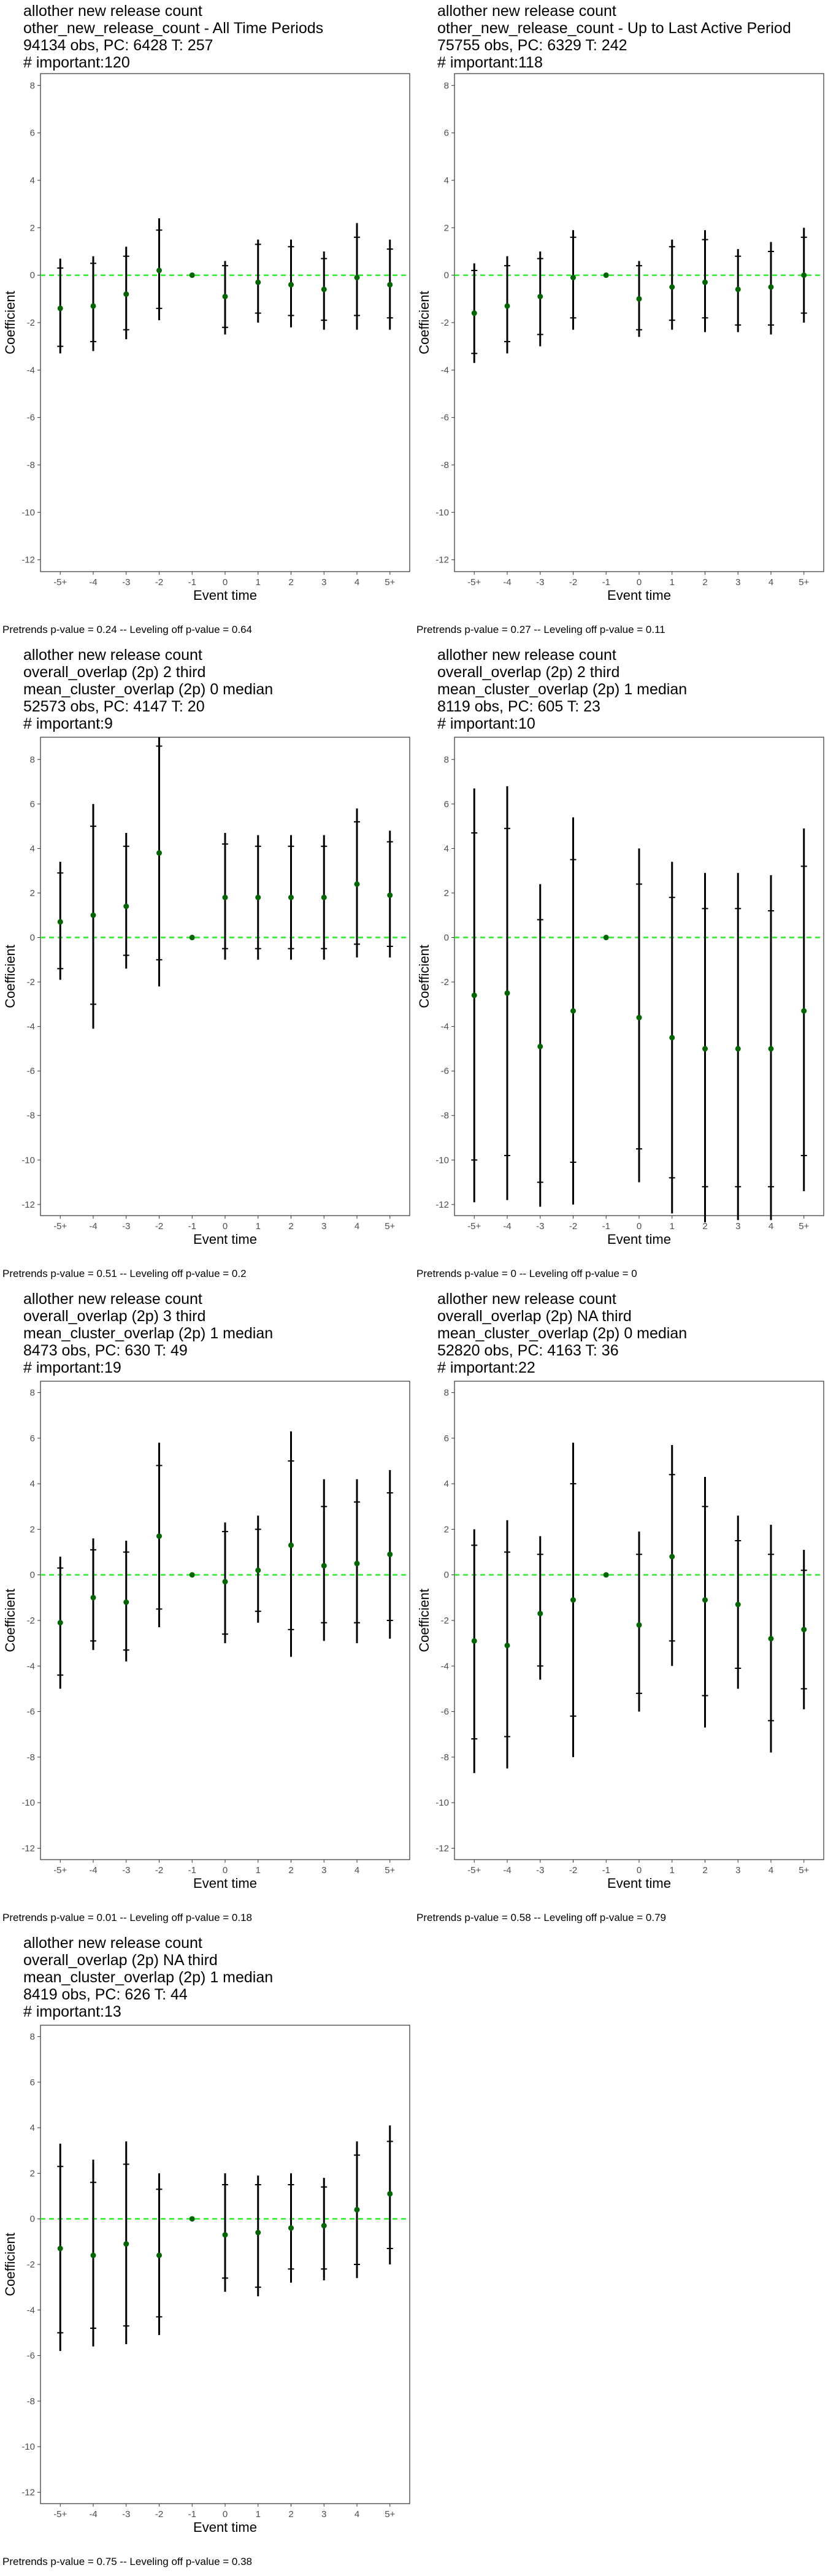  Describe the element at coordinates (28, 2492) in the screenshot. I see `y-tick-label: -12` at that location.